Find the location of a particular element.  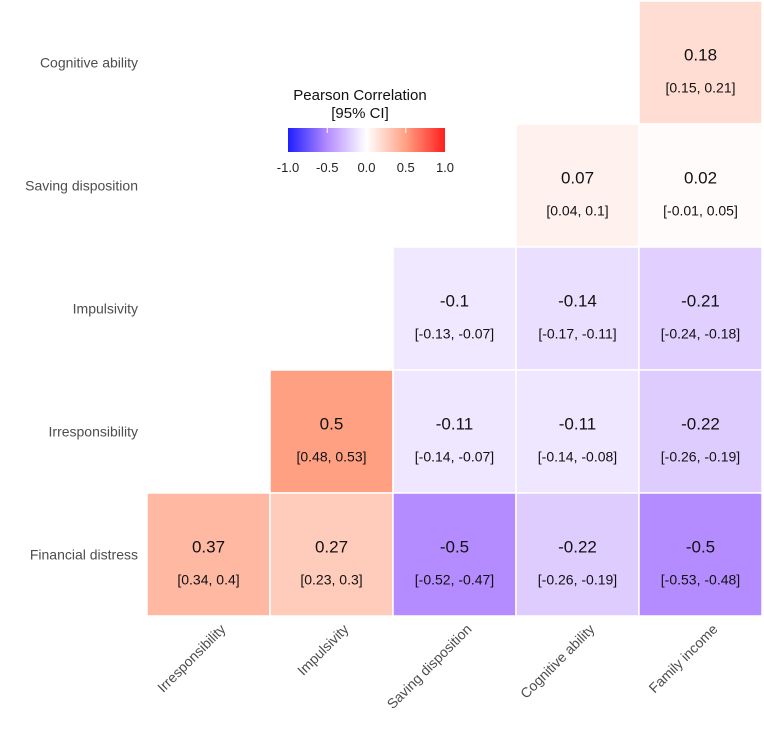

heatmap-cell: 0.37 [0.34, 0.4] is located at coordinates (208, 554).